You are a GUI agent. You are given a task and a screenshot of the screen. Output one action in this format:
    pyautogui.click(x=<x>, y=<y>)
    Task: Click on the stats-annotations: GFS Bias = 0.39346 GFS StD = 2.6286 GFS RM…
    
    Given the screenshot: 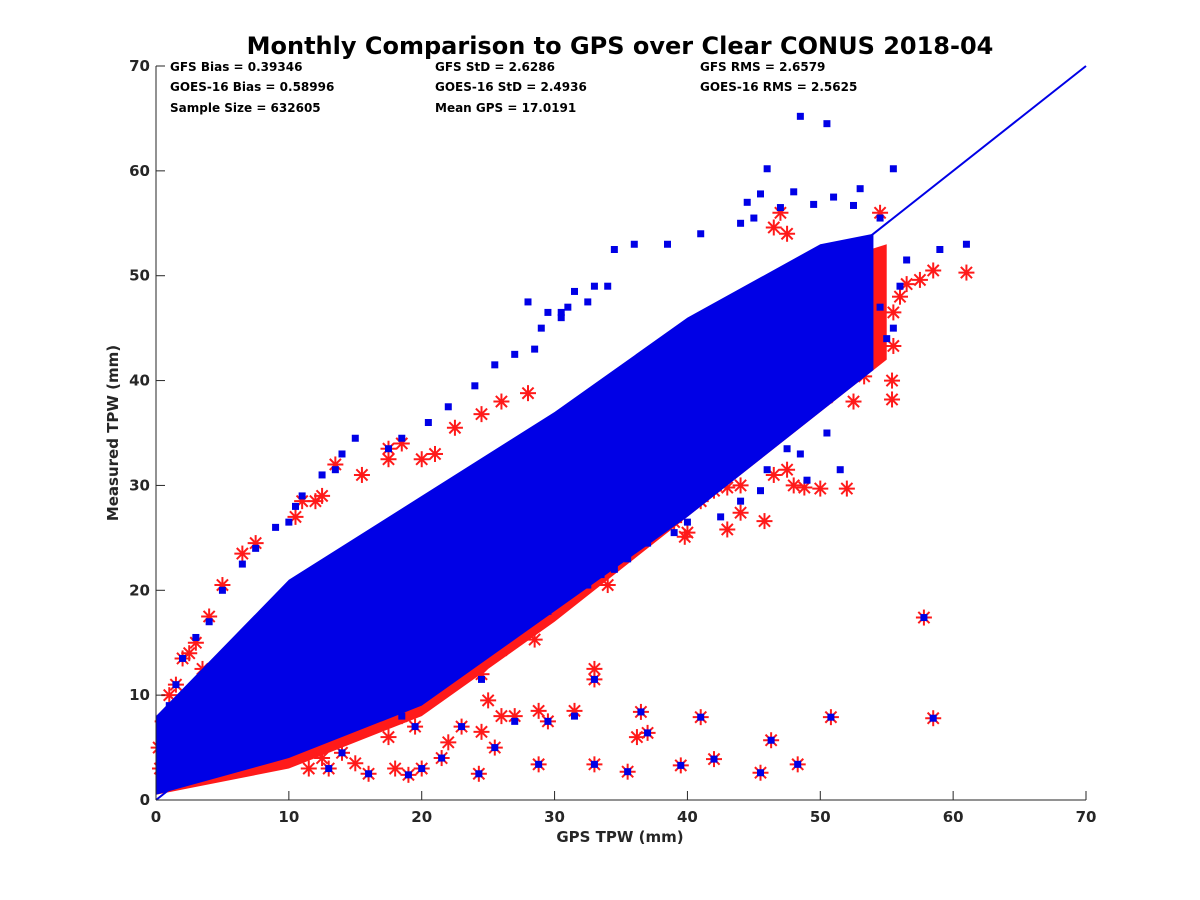 What is the action you would take?
    pyautogui.click(x=513, y=87)
    